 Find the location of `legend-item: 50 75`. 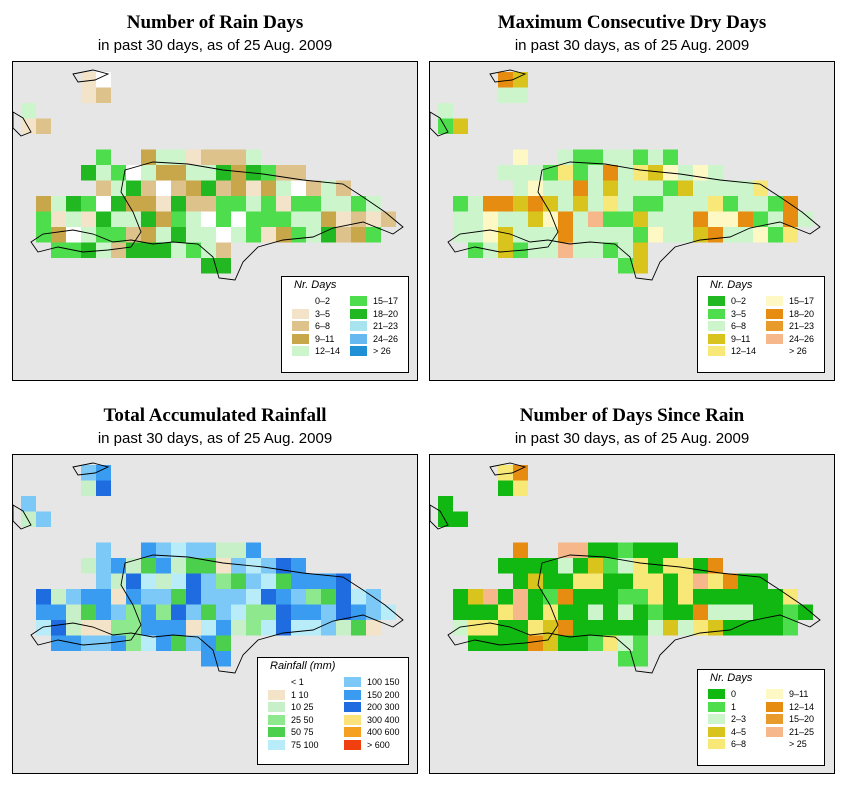

legend-item: 50 75 is located at coordinates (291, 732).